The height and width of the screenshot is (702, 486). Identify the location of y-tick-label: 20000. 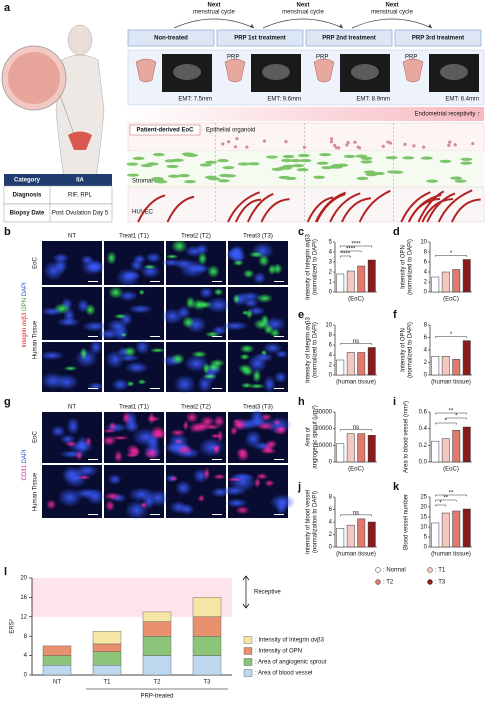
(323, 429).